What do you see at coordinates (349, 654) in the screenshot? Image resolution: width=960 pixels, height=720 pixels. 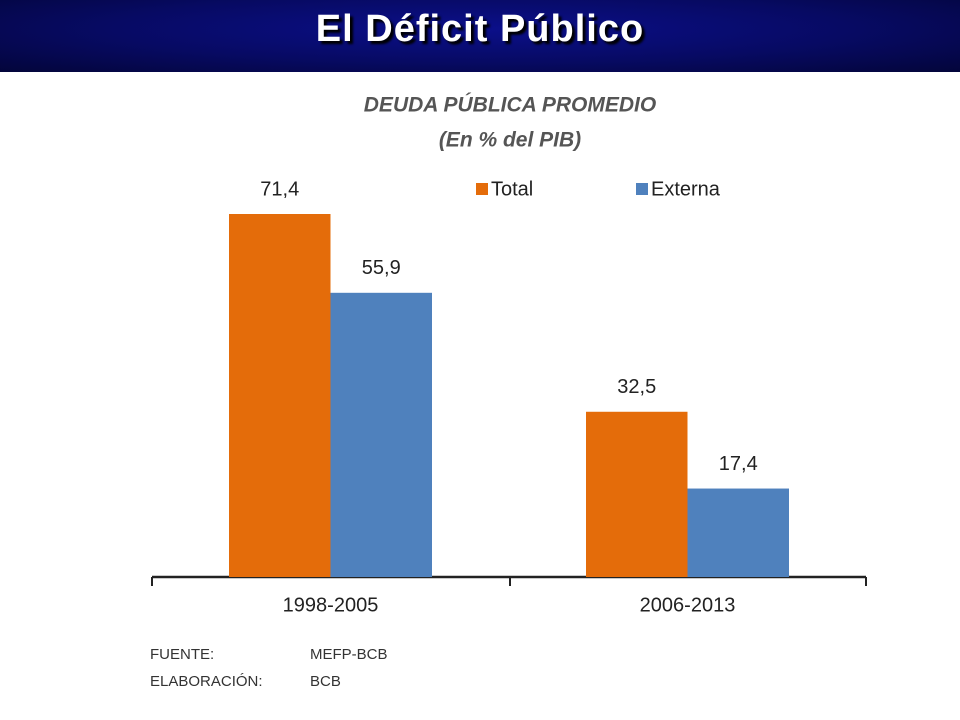 I see `source-value: MEFP-BCB` at bounding box center [349, 654].